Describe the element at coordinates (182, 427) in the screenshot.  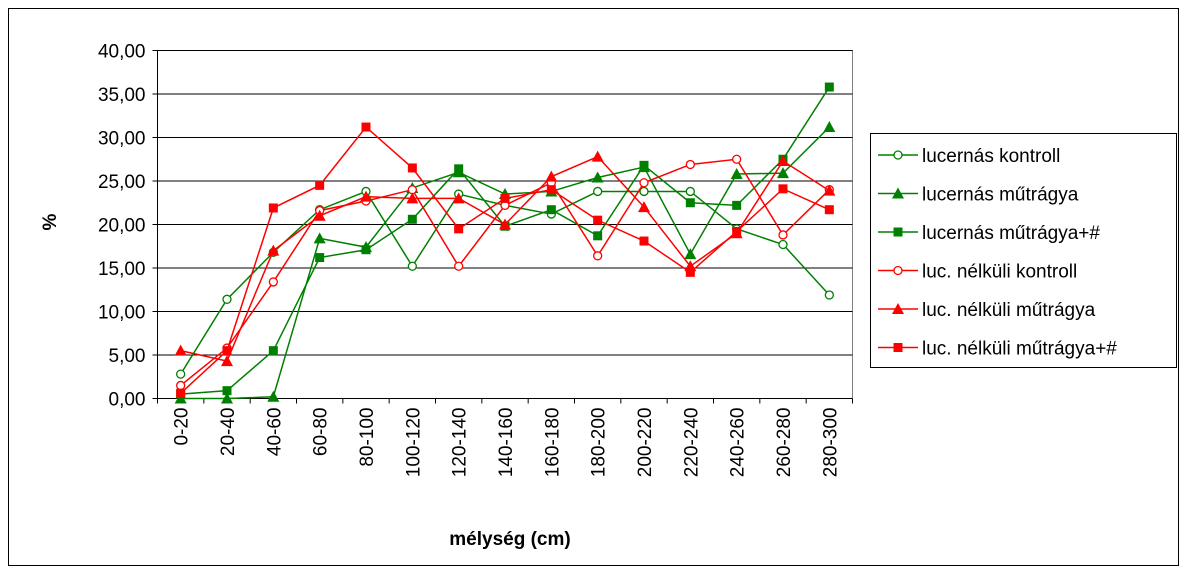
I see `x-tick-label: 0-20` at that location.